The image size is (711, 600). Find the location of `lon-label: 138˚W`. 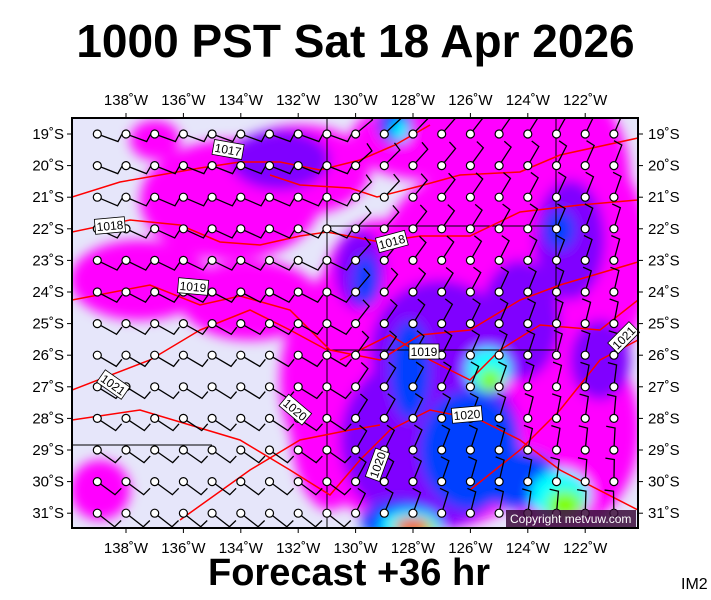

lon-label: 138˚W is located at coordinates (126, 548).